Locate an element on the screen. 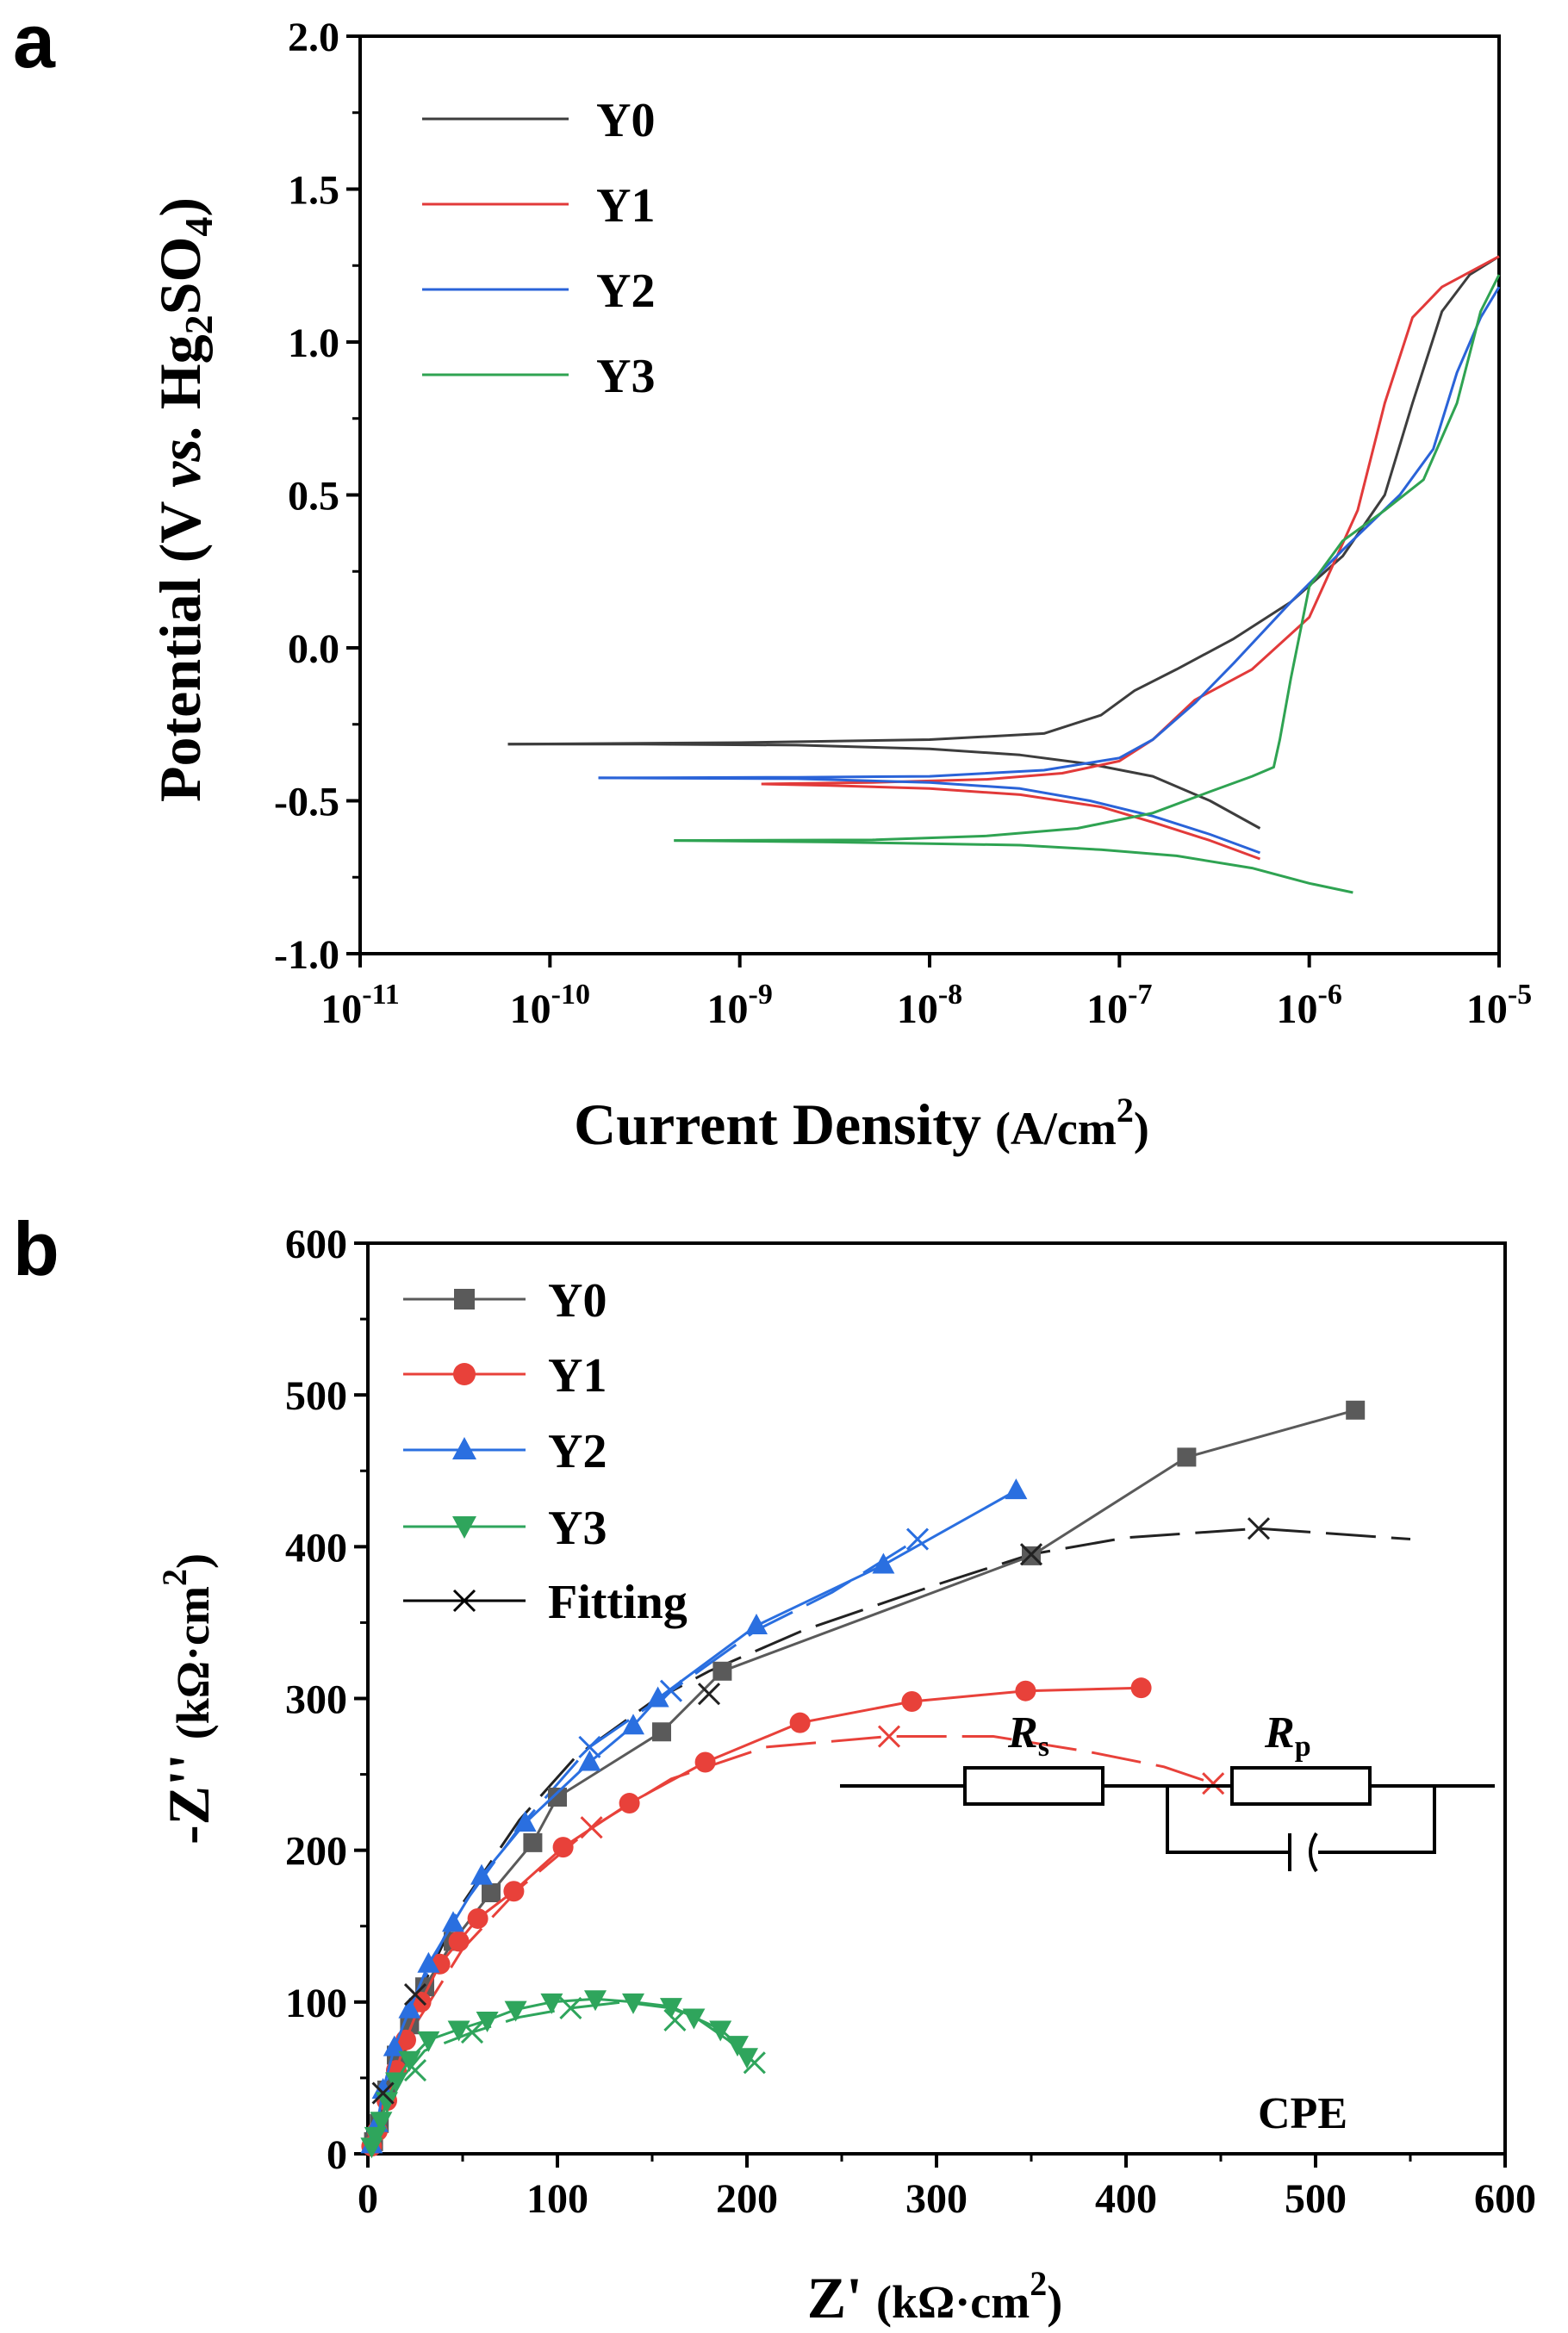 Image resolution: width=1568 pixels, height=2333 pixels. legend-label-y3: Y3 is located at coordinates (626, 376).